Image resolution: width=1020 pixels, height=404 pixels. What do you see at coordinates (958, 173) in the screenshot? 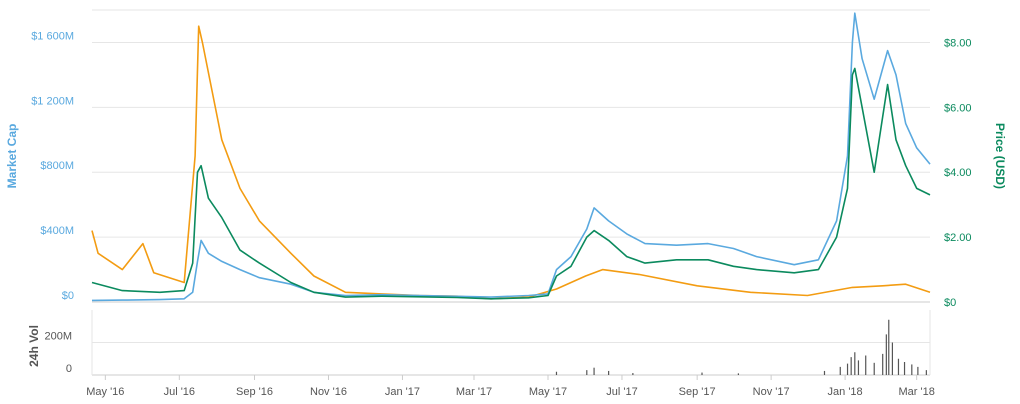
I see `right-tick-label: $4.00` at bounding box center [958, 173].